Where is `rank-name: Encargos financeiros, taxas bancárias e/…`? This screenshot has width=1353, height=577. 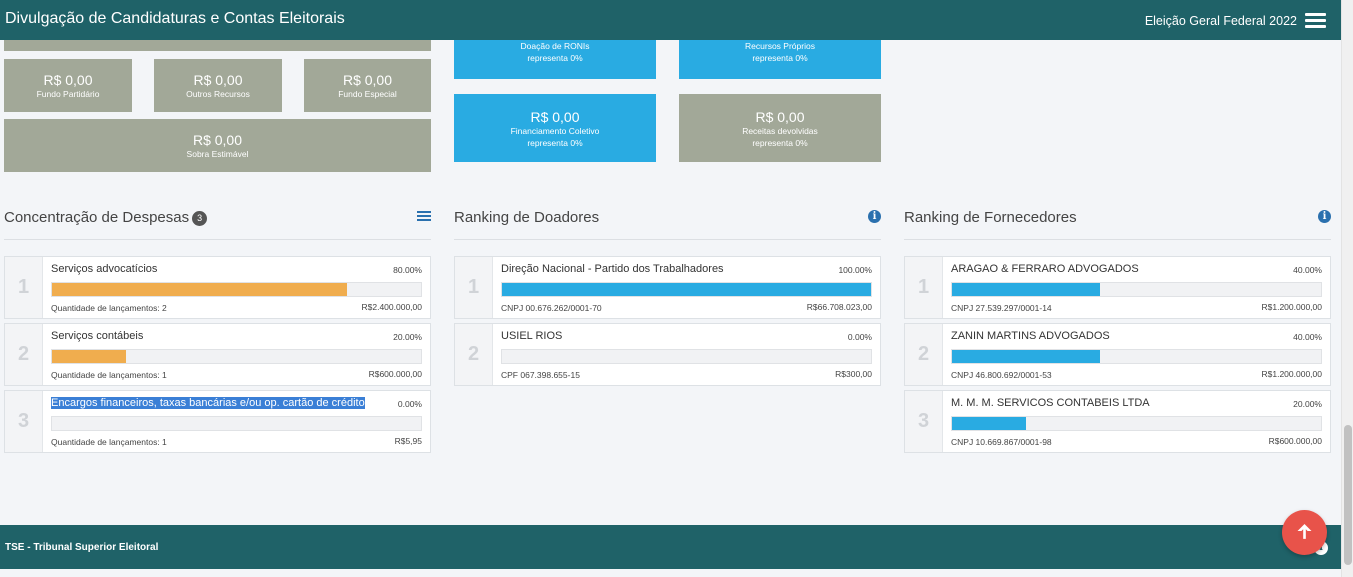 rank-name: Encargos financeiros, taxas bancárias e/… is located at coordinates (208, 403).